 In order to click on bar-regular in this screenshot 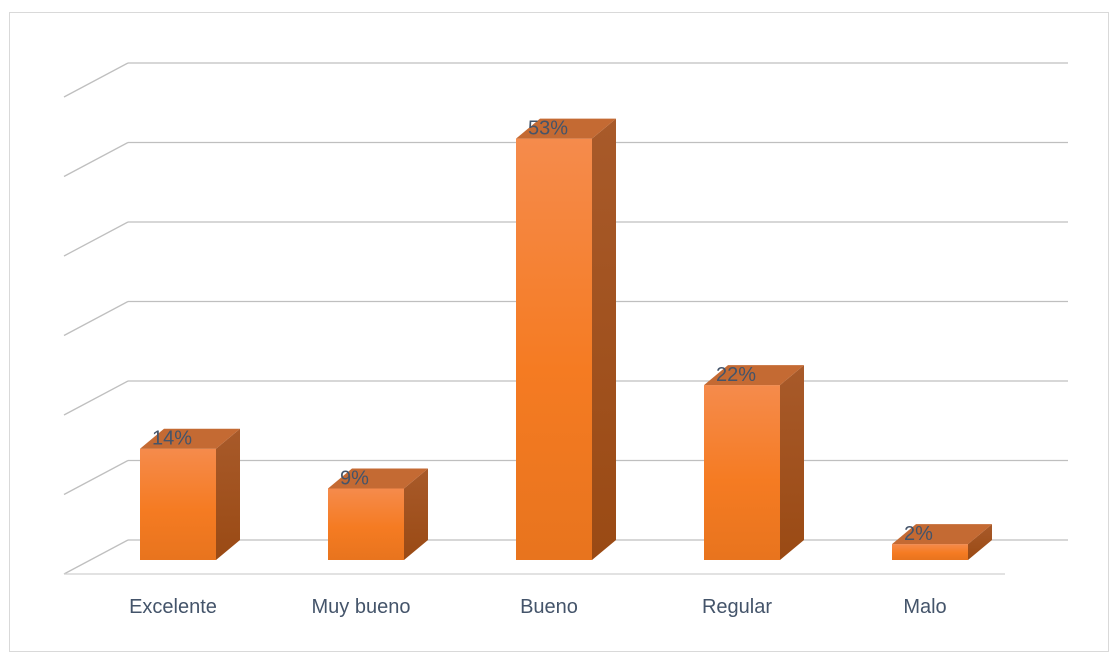, I will do `click(754, 462)`.